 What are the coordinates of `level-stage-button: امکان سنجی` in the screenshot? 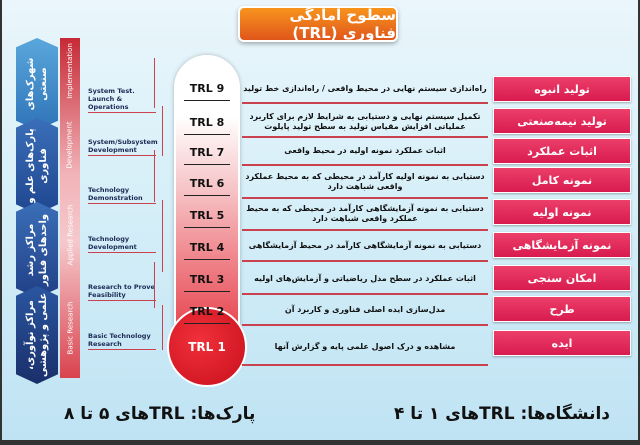 It's located at (562, 278).